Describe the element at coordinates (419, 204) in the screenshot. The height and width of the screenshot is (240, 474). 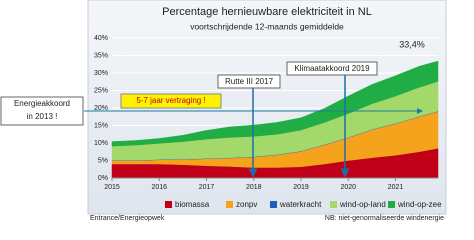
I see `legend-label: wind-op-zee` at that location.